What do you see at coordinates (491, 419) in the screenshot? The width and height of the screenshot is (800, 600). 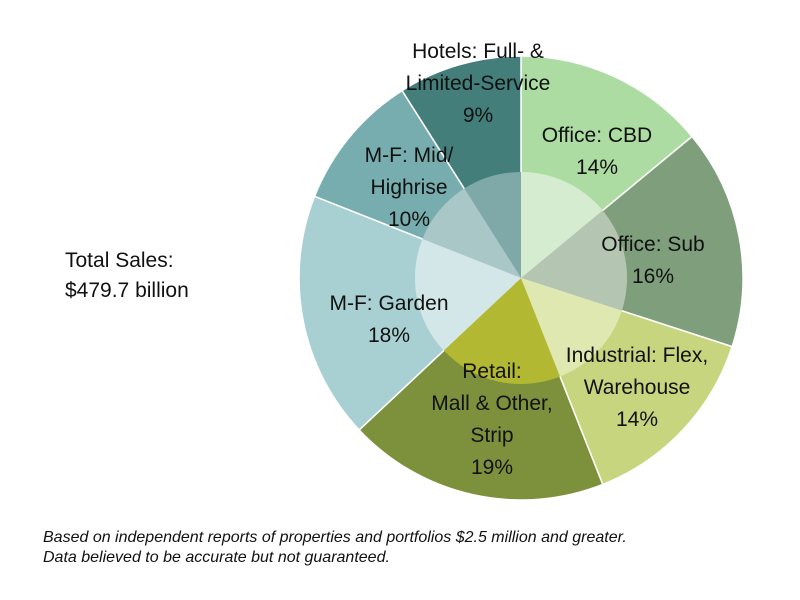 I see `slice-label: Retail: Mall & Other, Strip 19%` at bounding box center [491, 419].